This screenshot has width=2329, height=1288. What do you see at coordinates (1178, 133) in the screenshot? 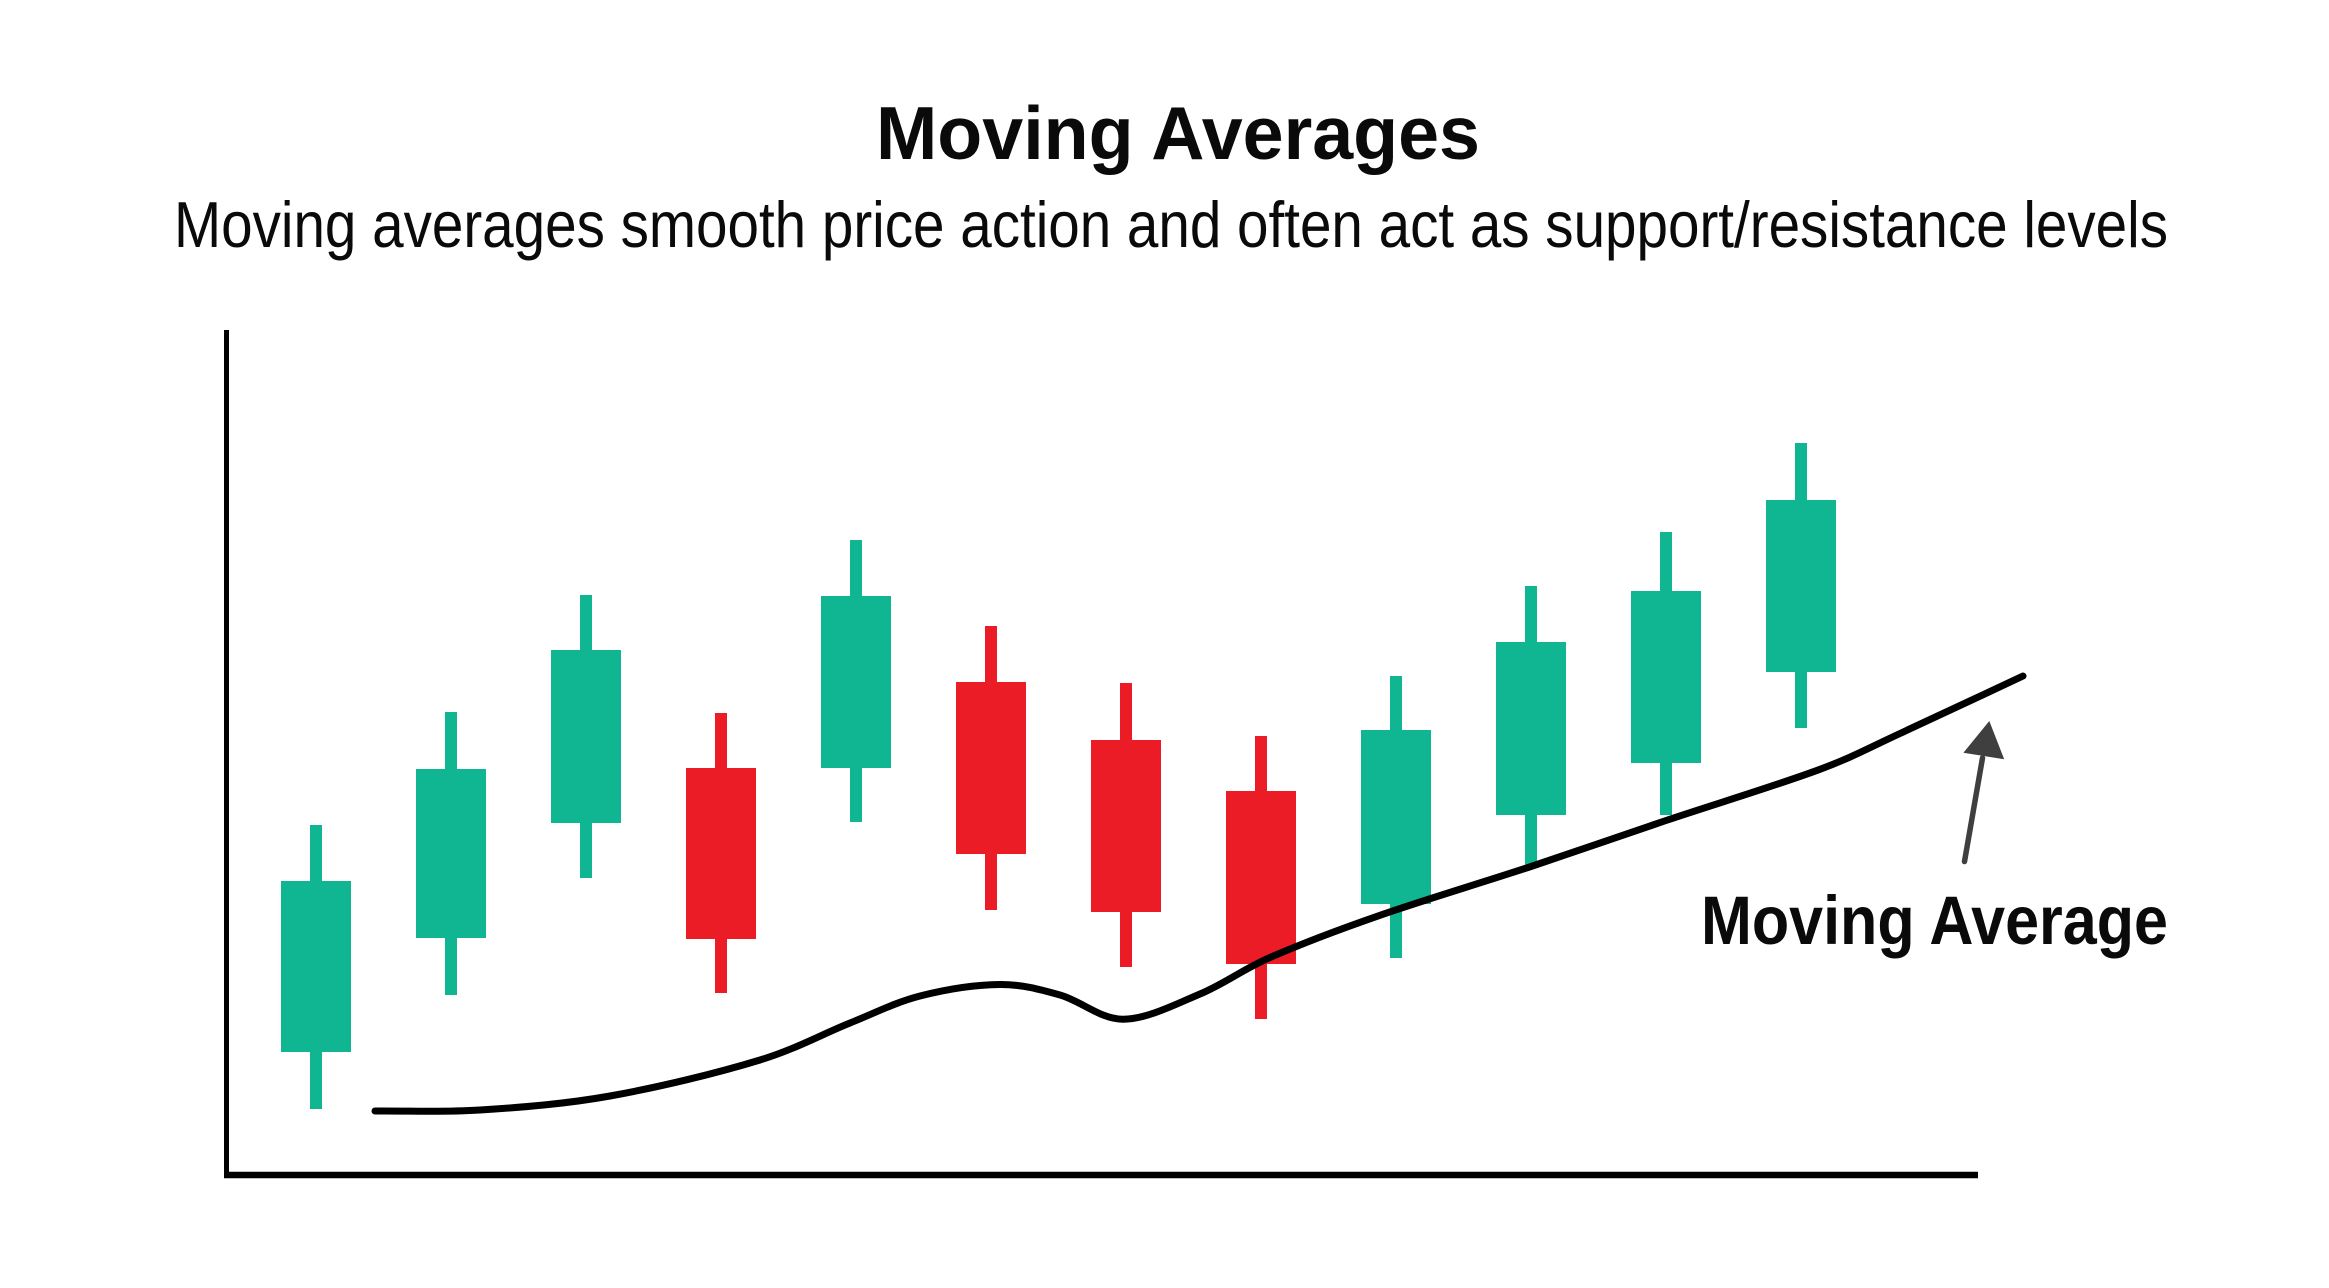
I see `svg-text: Moving Averages` at bounding box center [1178, 133].